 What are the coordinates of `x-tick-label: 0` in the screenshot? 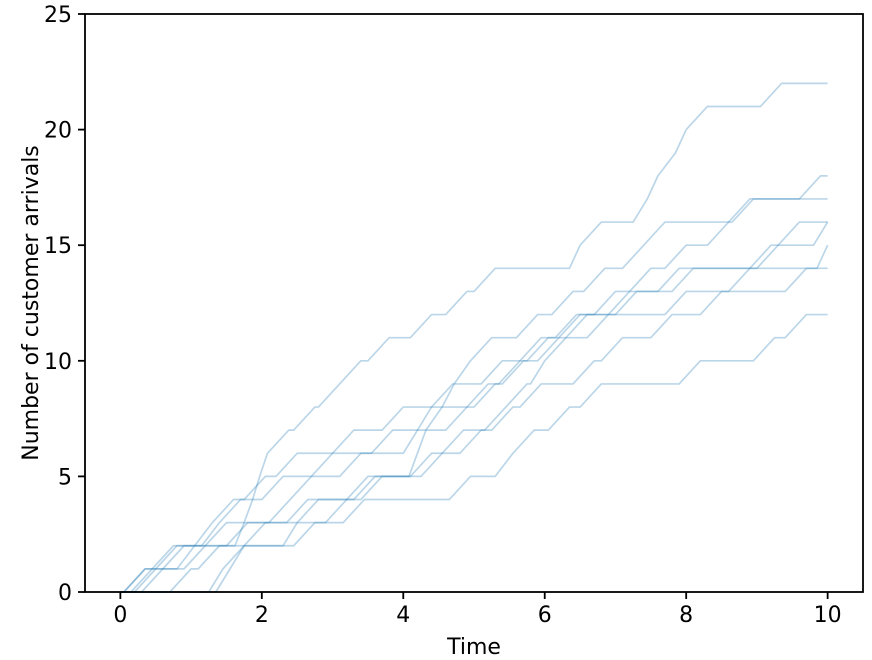 It's located at (120, 615).